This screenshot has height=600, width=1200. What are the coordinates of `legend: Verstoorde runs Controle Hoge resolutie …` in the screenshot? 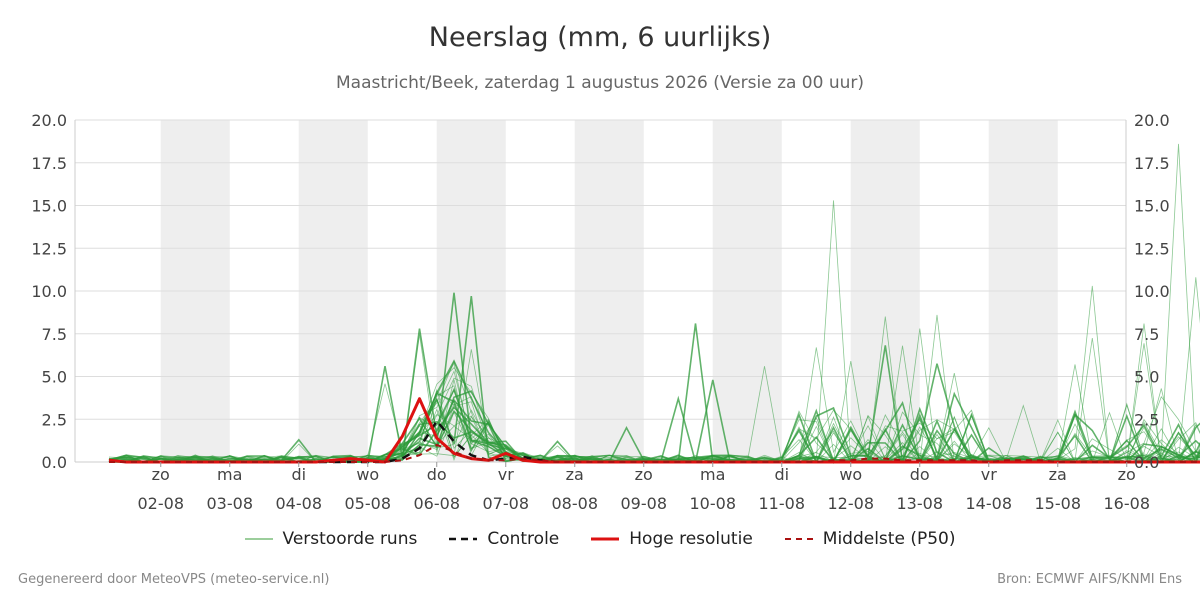 It's located at (600, 539).